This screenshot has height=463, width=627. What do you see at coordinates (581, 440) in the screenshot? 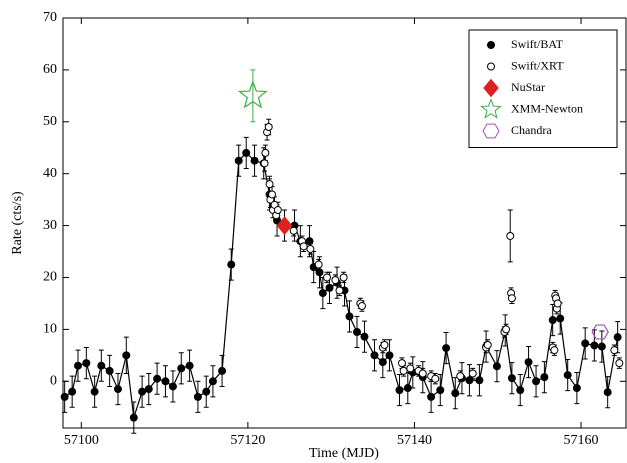
I see `x-tick-label: 57160` at bounding box center [581, 440].